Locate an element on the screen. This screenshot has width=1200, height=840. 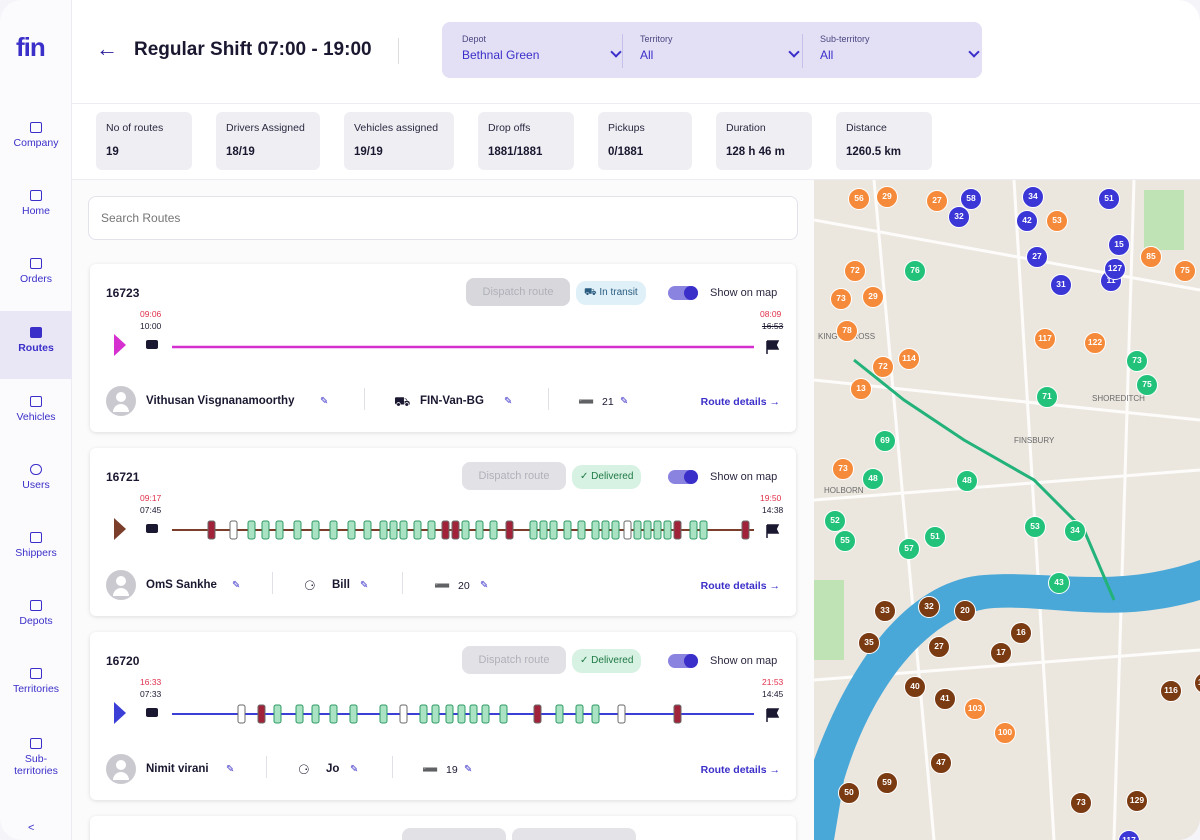
map-stop-pin: 33 is located at coordinates (885, 611).